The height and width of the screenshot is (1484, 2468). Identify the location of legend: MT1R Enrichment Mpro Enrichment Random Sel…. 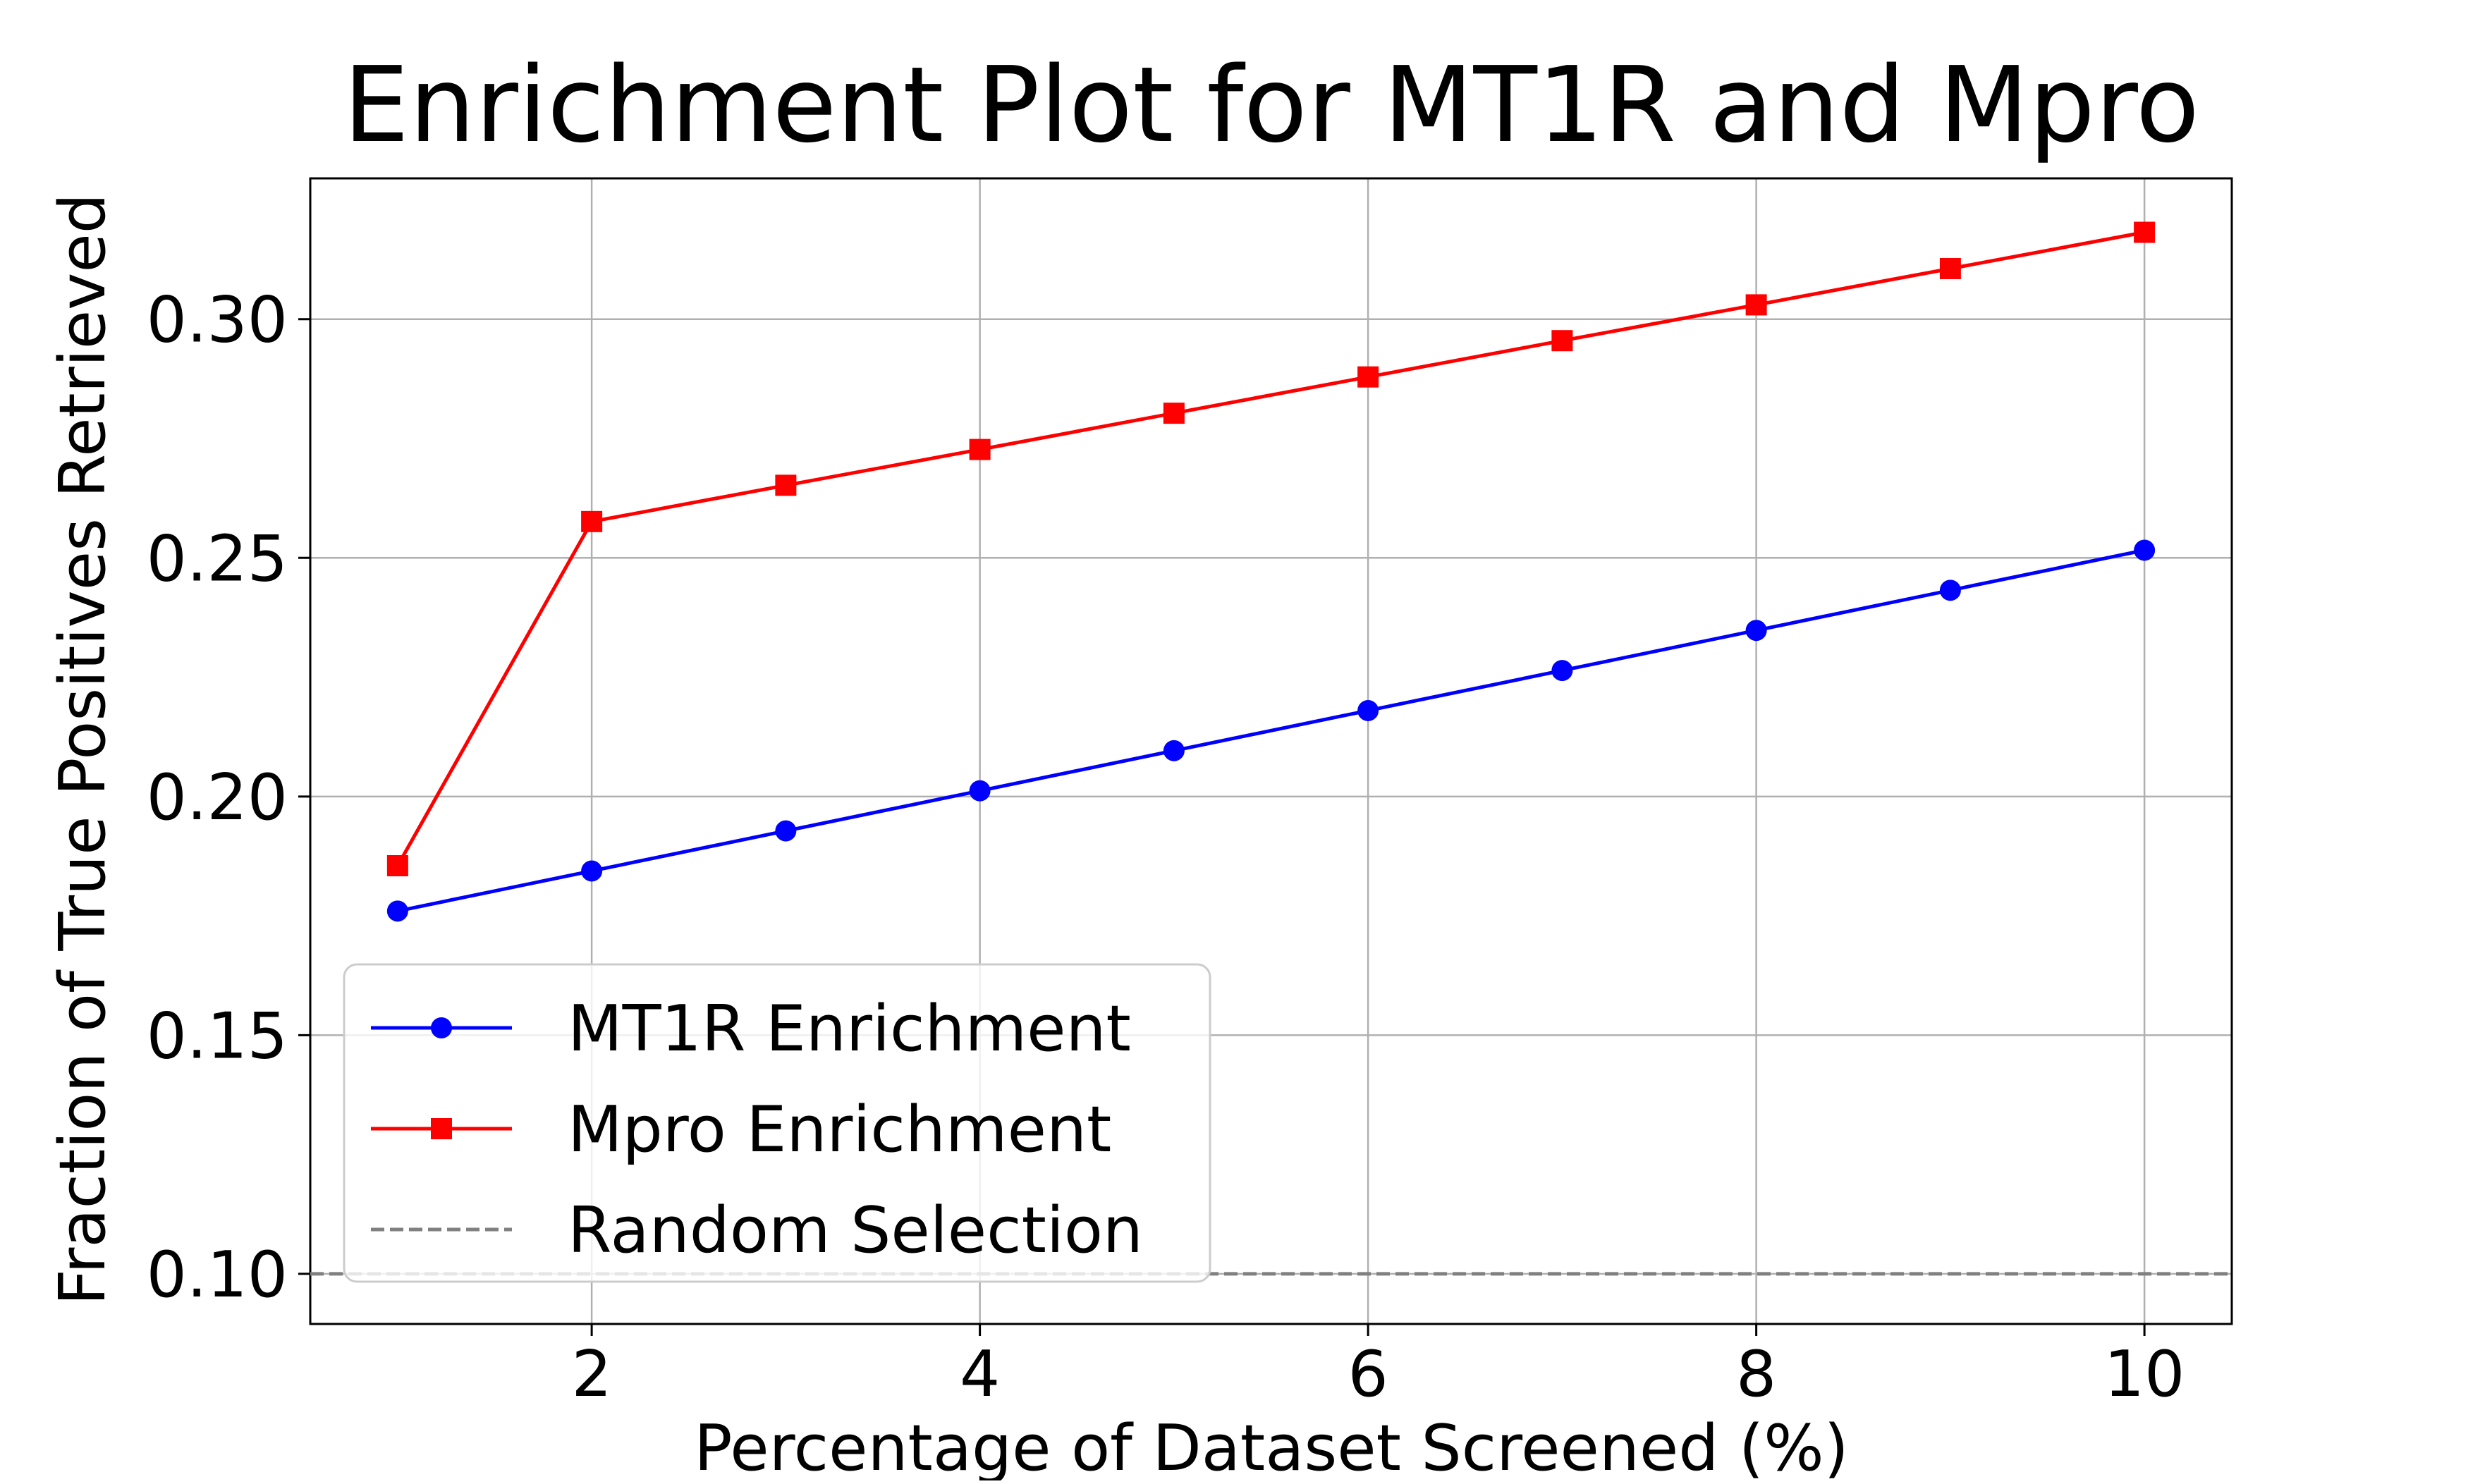
(777, 1123).